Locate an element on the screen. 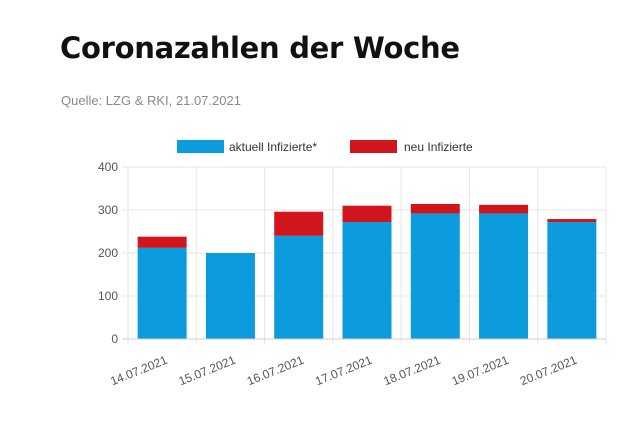  x-tick-label: 16.07.2021 is located at coordinates (275, 371).